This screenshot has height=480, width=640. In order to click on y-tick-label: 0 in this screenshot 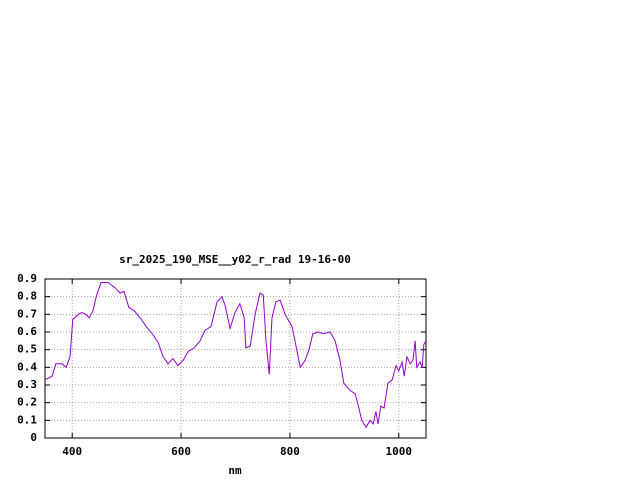, I will do `click(33, 437)`.